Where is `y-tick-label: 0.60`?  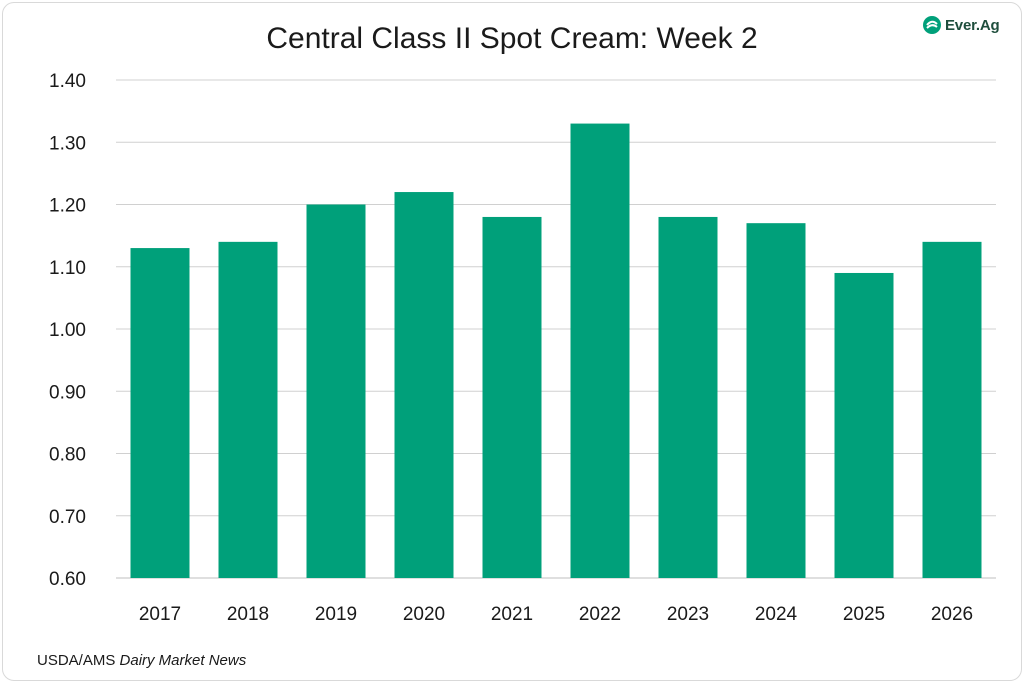 y-tick-label: 0.60 is located at coordinates (67, 579).